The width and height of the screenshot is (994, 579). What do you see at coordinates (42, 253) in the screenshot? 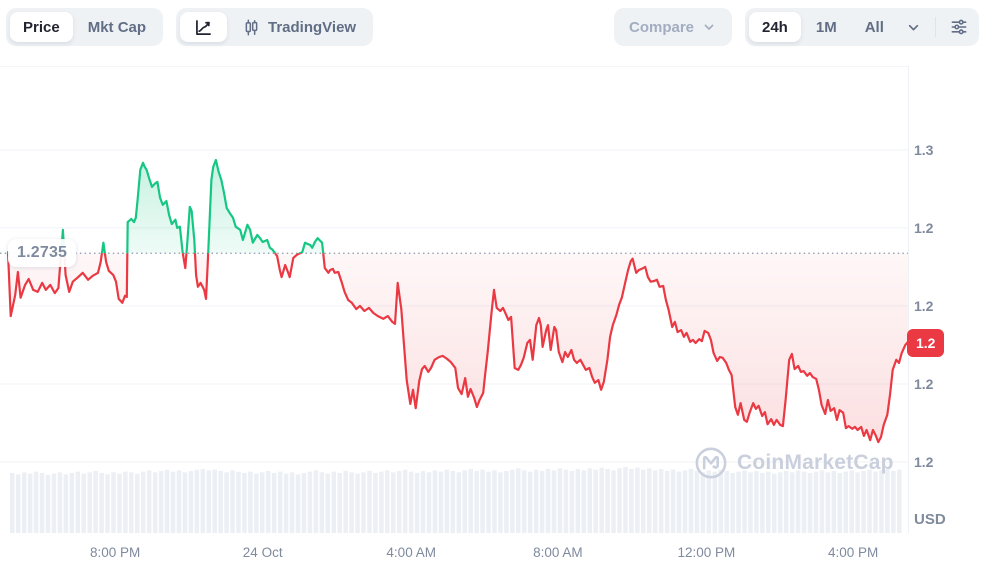
I see `baseline-price-label: 1.2735` at bounding box center [42, 253].